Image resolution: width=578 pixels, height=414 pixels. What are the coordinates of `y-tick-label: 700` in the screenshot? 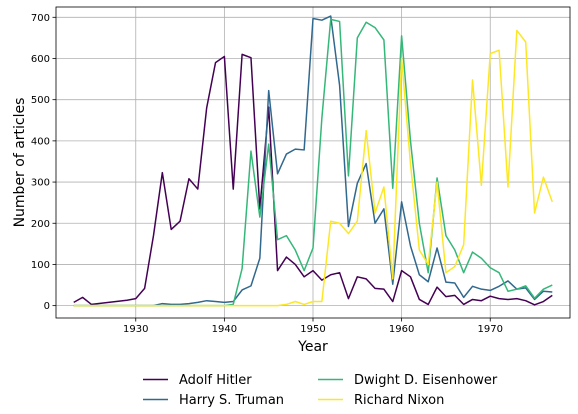 It's located at (40, 18).